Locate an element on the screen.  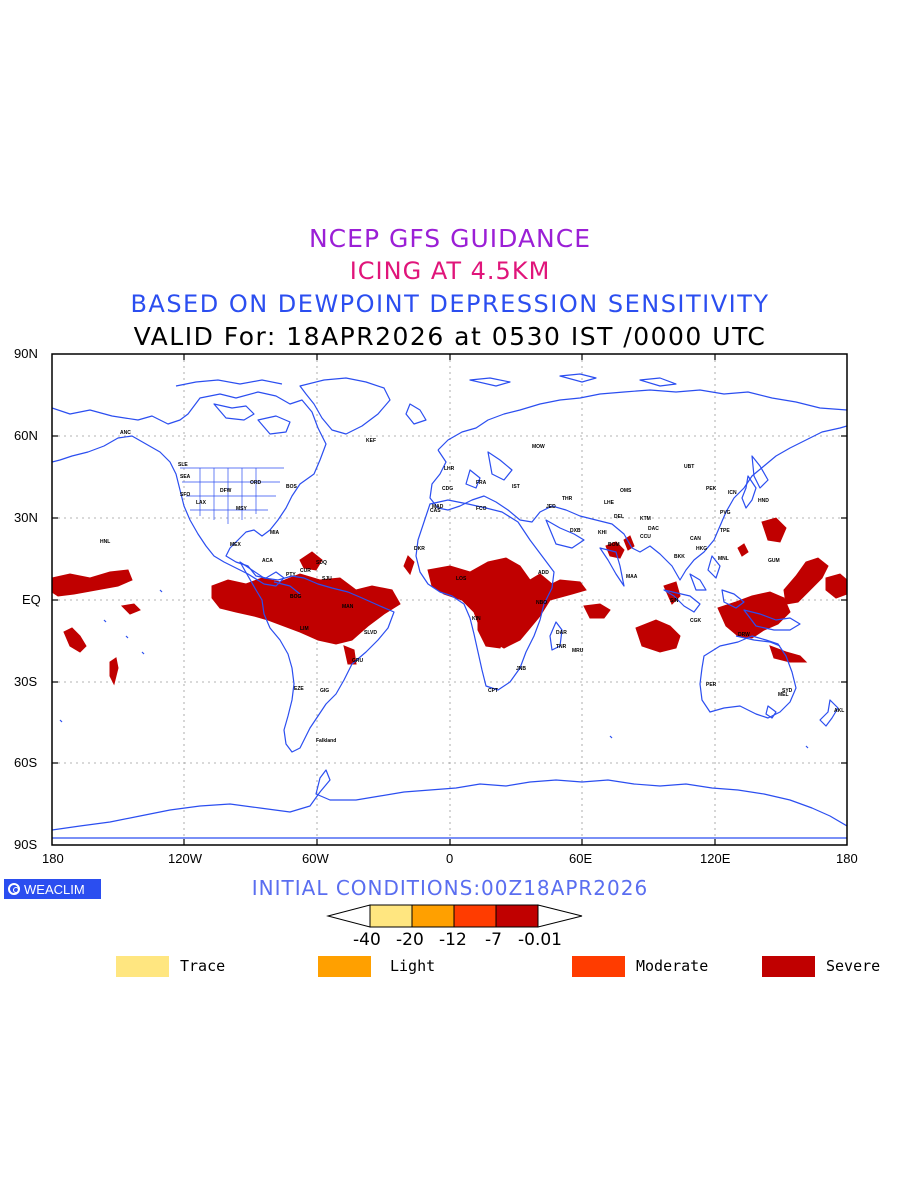
station-label: BKK is located at coordinates (679, 557).